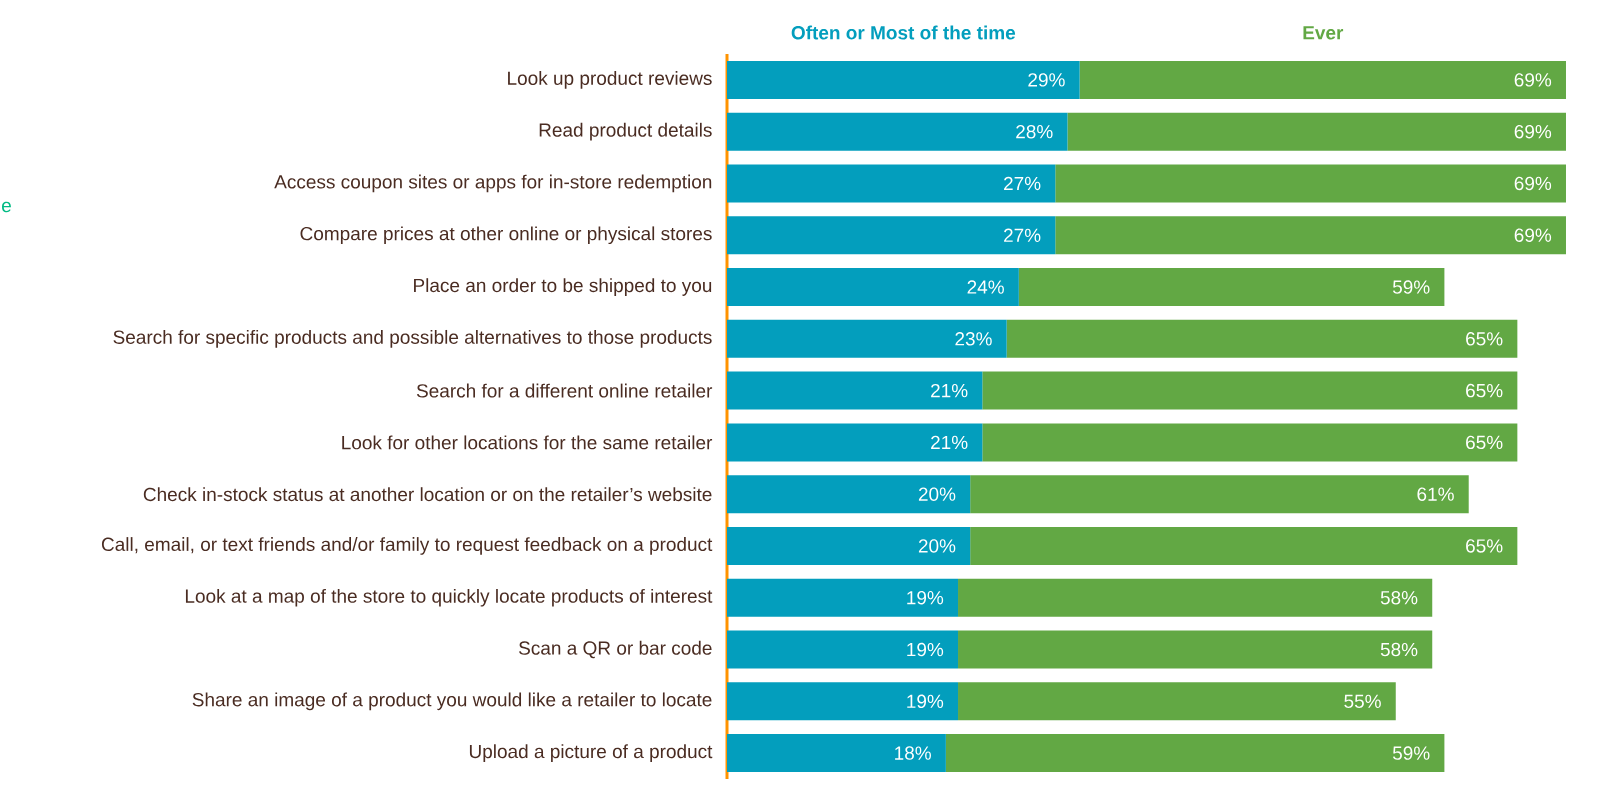 This screenshot has height=786, width=1603. I want to click on y-tick-label: Upload a picture of a product, so click(591, 753).